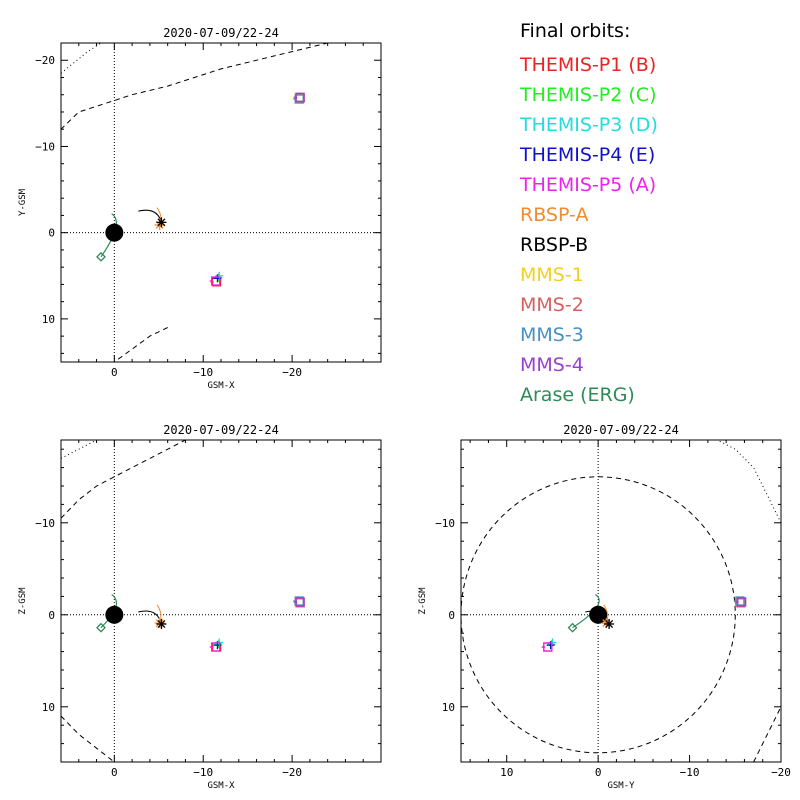 The image size is (800, 800). I want to click on legend-item: THEMIS-P3 (D), so click(589, 125).